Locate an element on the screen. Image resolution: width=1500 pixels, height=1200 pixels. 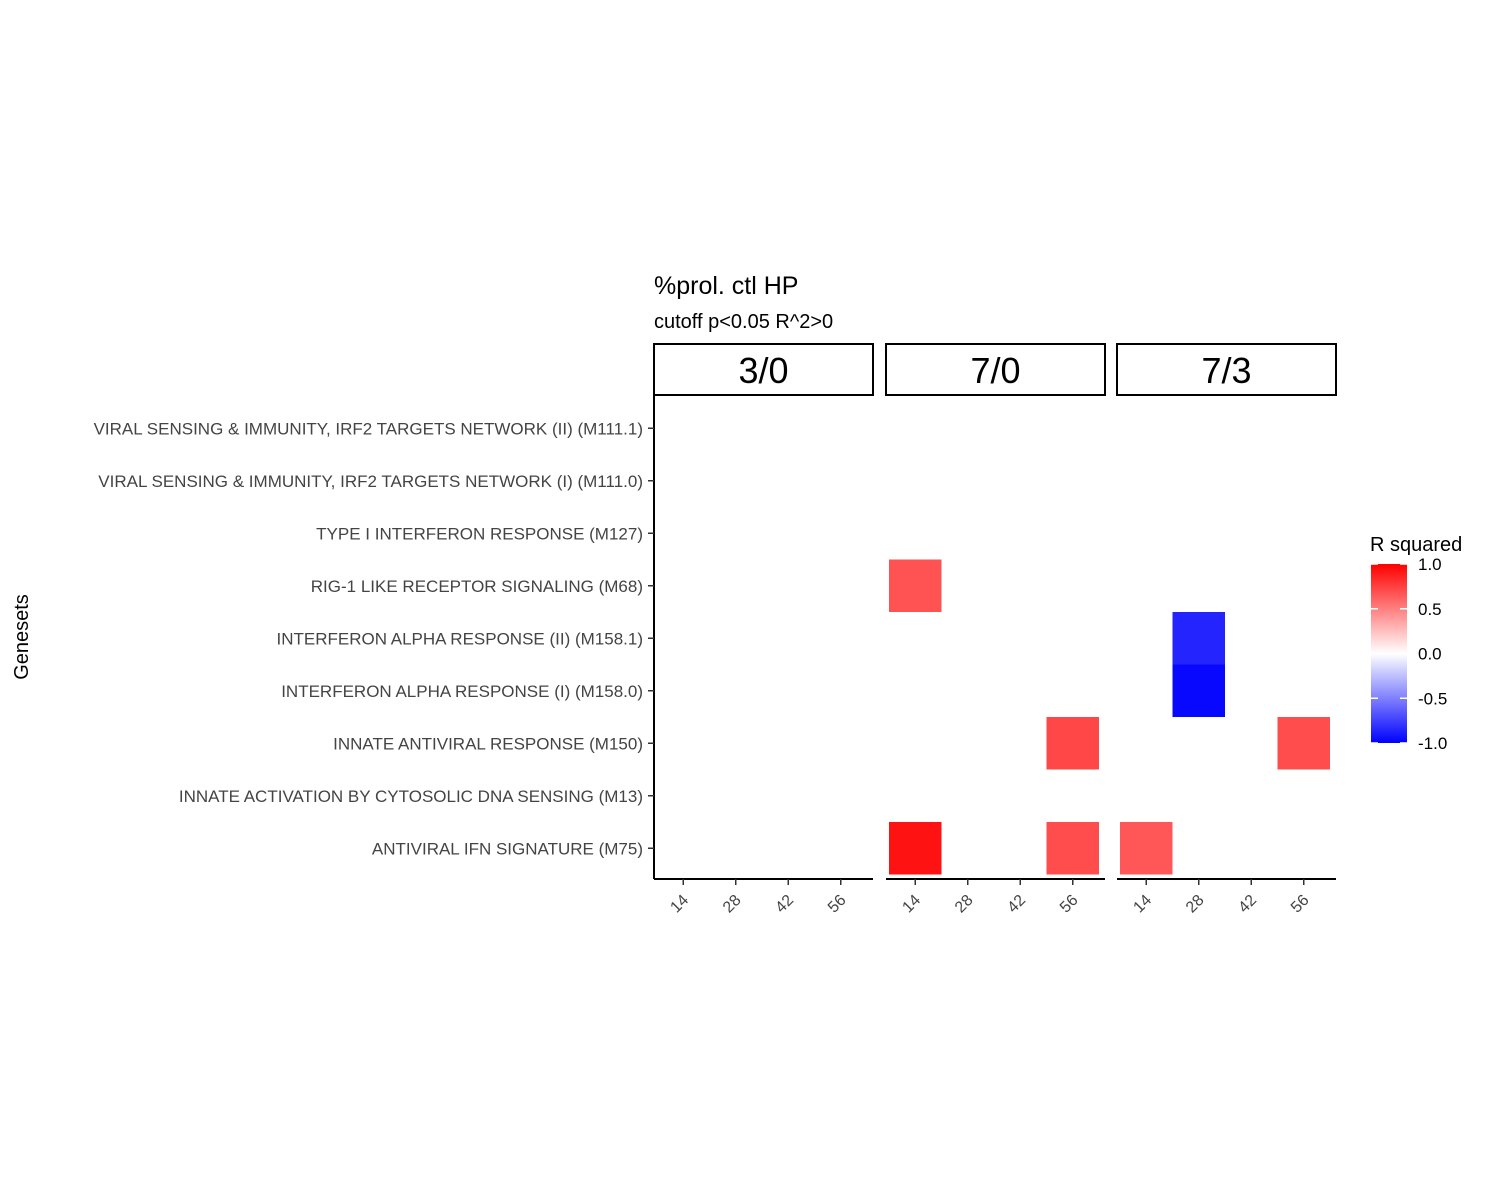
legend-tick-label: -0.5 is located at coordinates (1432, 698).